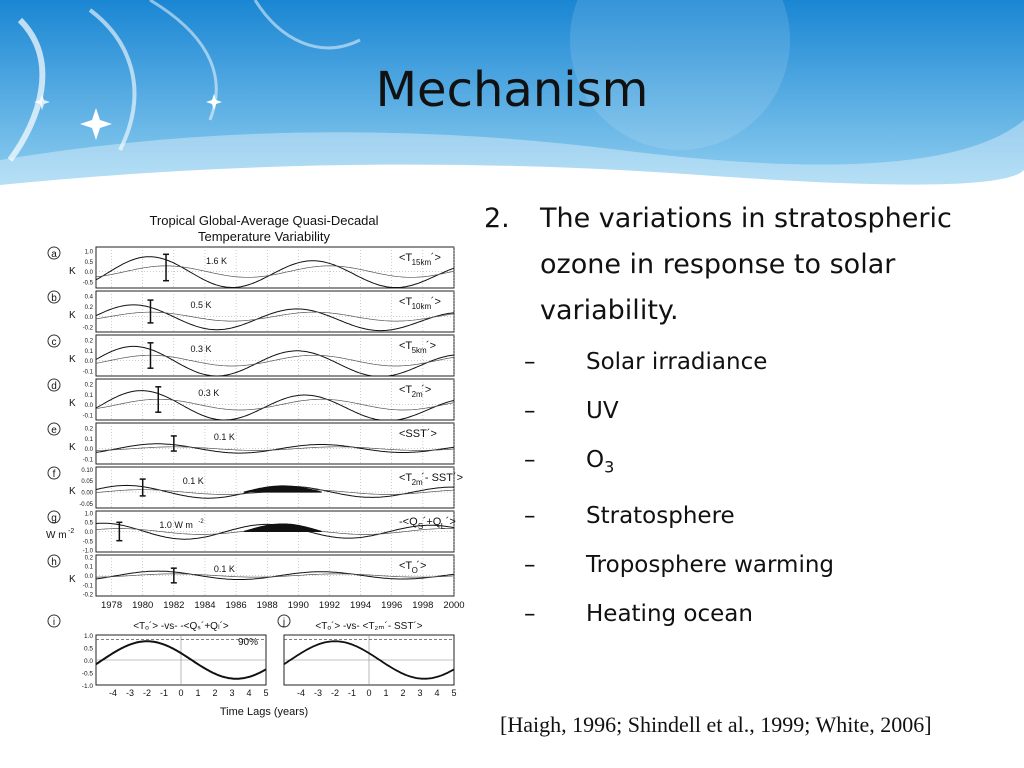 Image resolution: width=1024 pixels, height=768 pixels. I want to click on panel-series-subscript: O, so click(415, 570).